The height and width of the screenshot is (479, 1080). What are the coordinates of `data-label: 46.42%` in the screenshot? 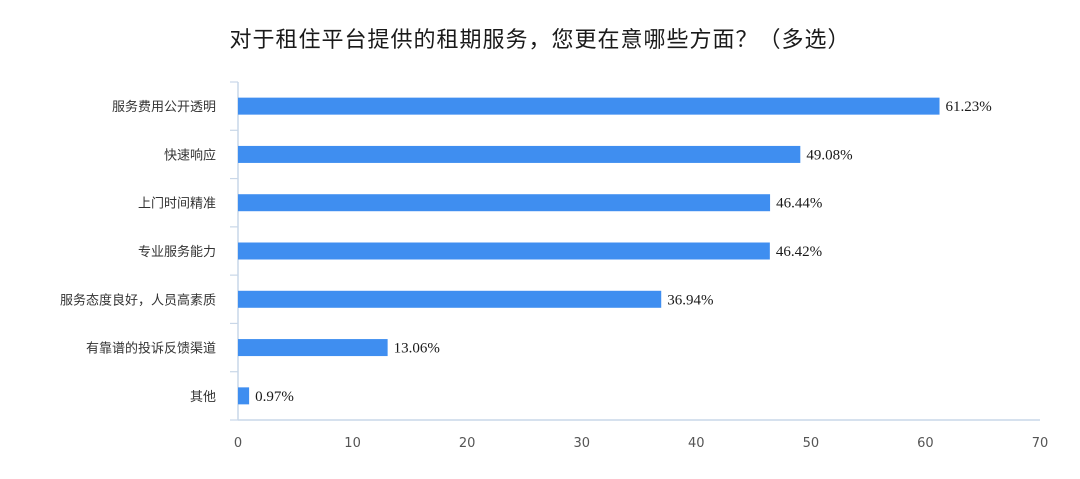 It's located at (799, 252).